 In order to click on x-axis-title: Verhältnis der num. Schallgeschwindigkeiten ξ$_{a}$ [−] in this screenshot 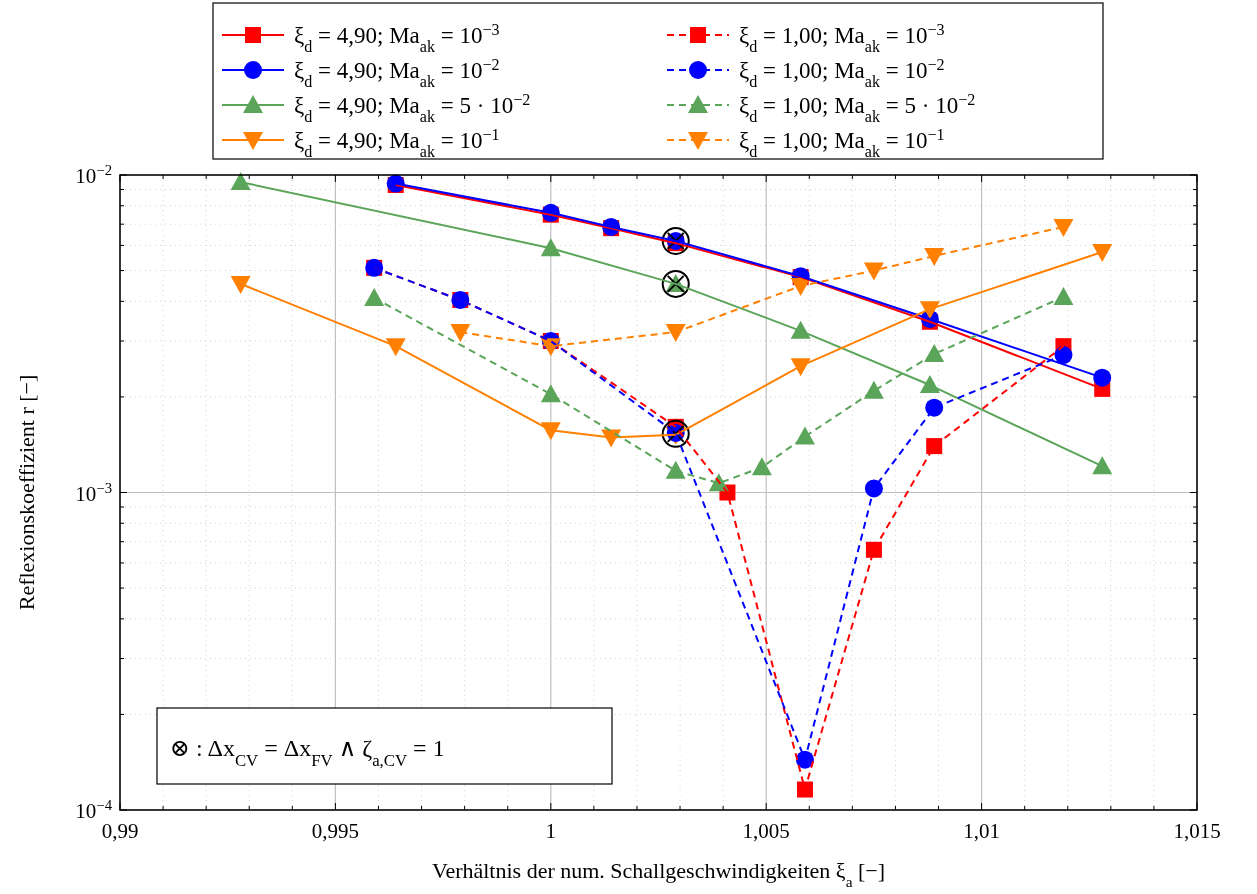, I will do `click(658, 874)`.